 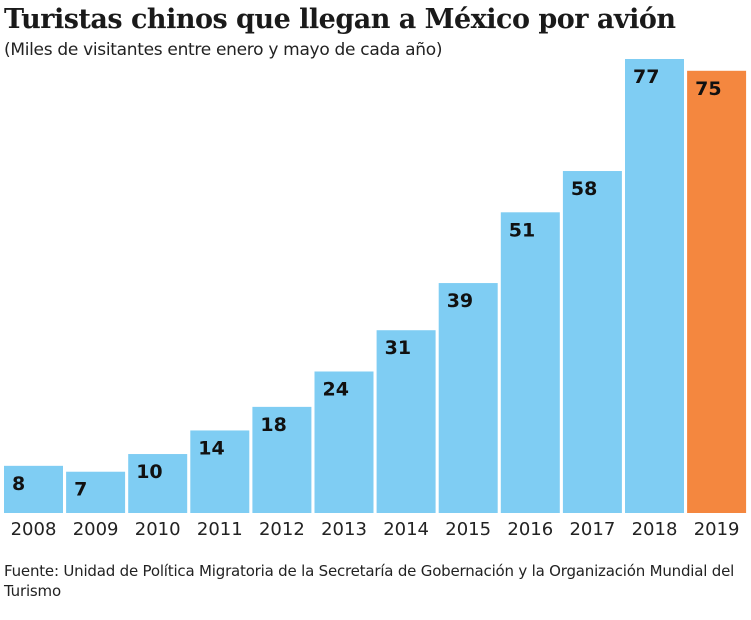 What do you see at coordinates (468, 529) in the screenshot?
I see `x-tick-label-2015: 2015` at bounding box center [468, 529].